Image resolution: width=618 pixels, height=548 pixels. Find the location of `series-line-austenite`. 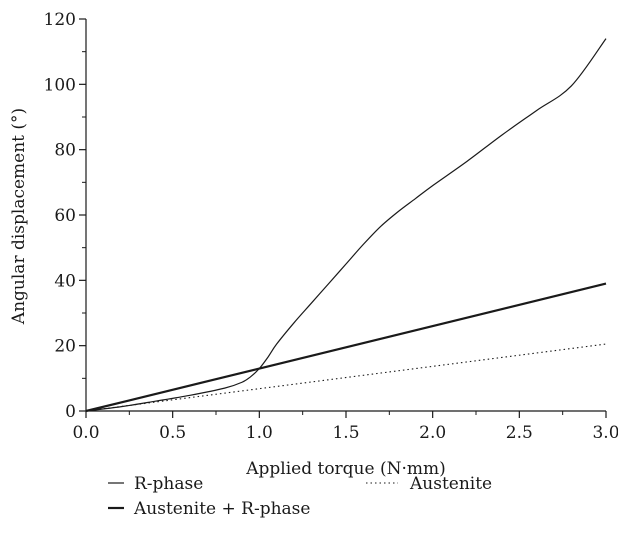

series-line-austenite is located at coordinates (346, 377).